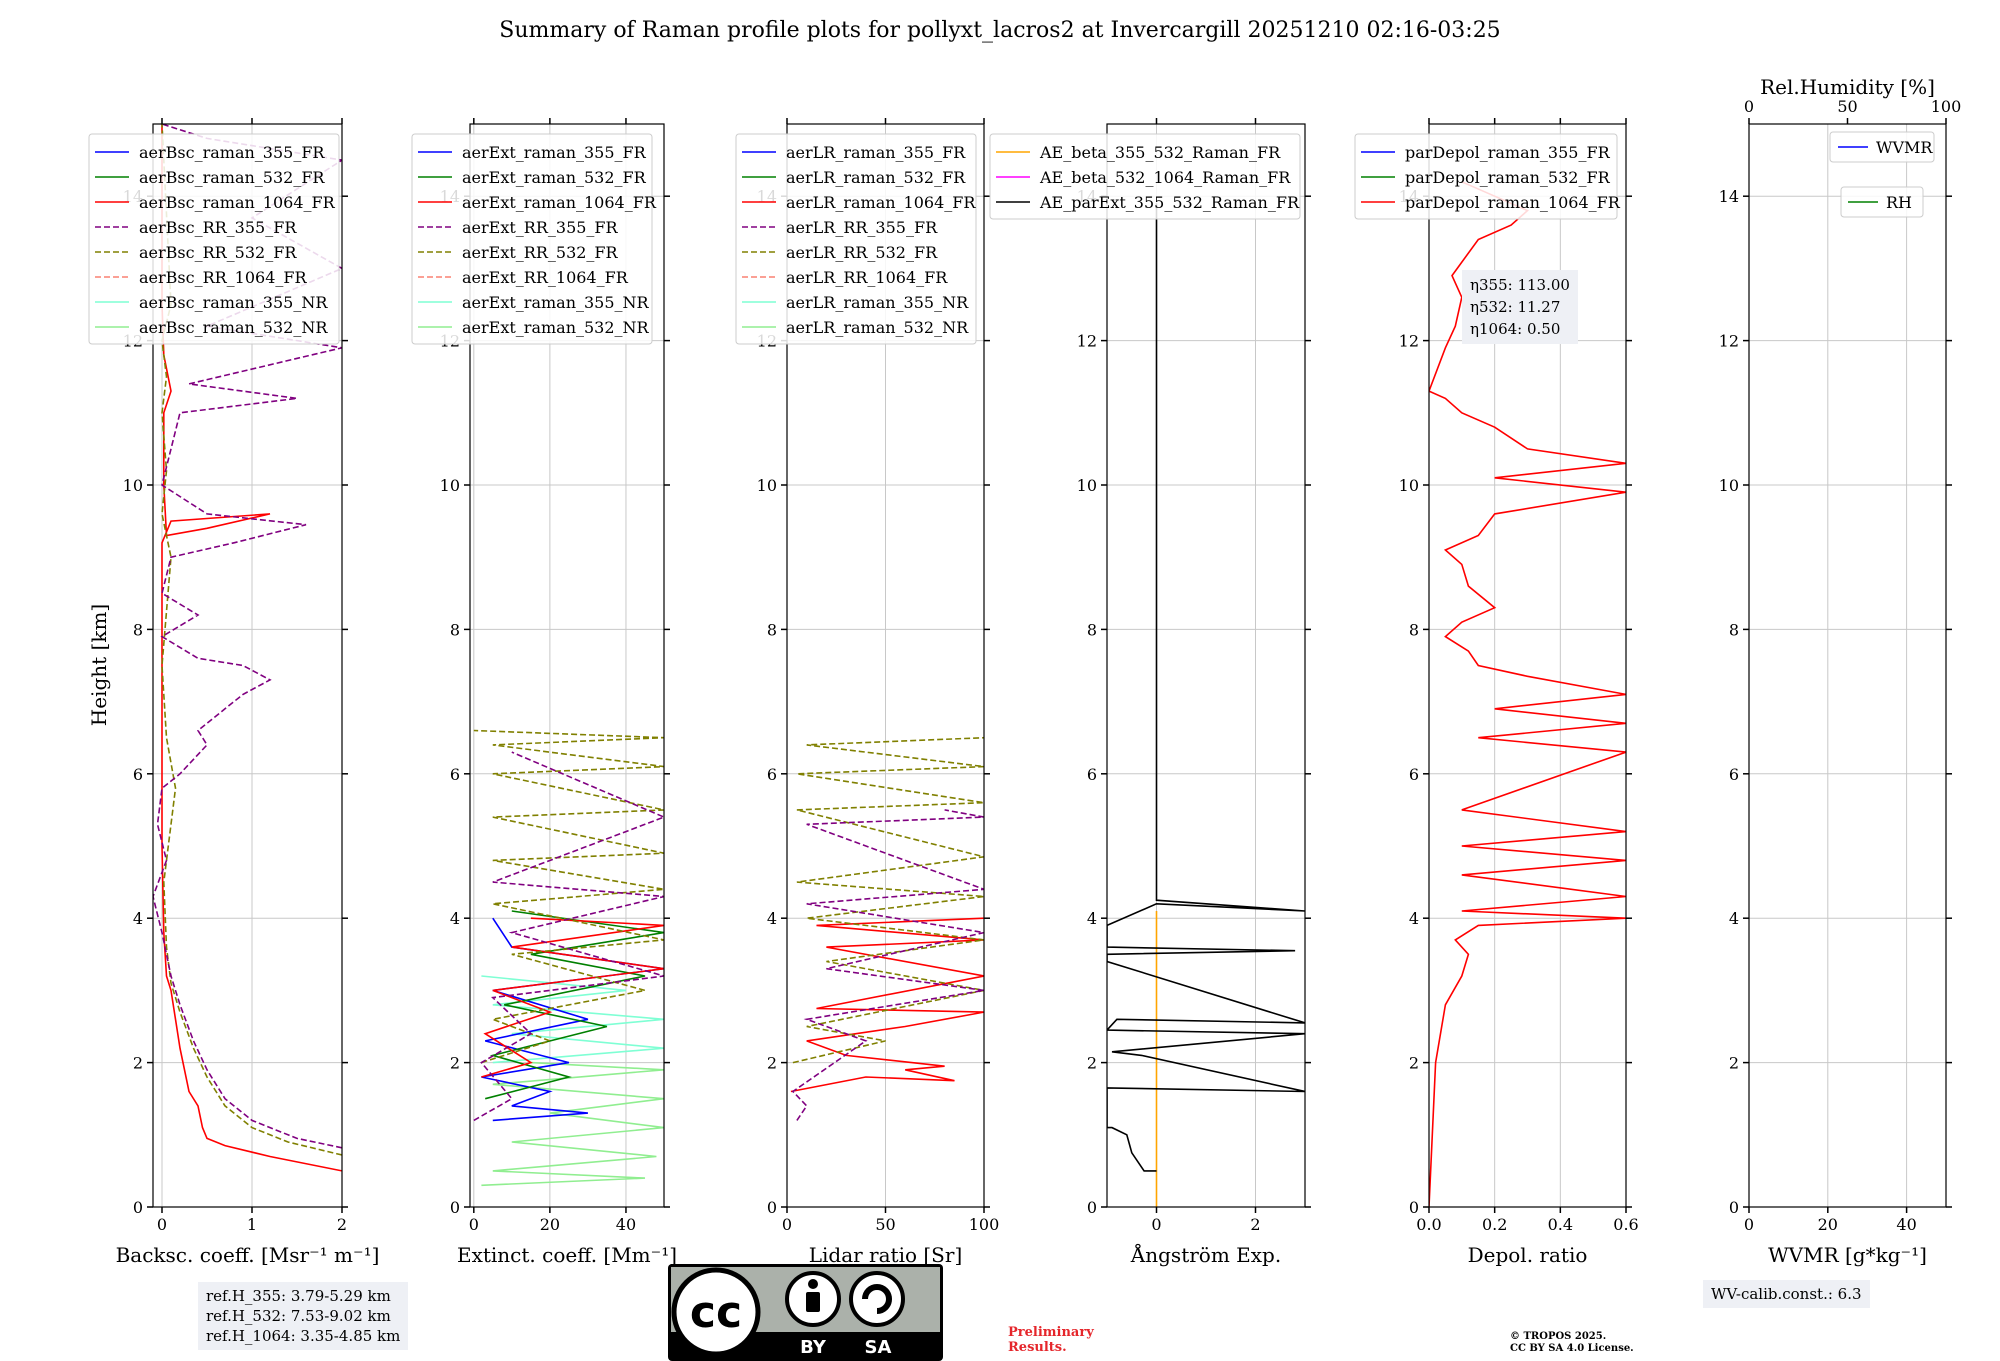  I want to click on x-tick-label: 20, so click(550, 1224).